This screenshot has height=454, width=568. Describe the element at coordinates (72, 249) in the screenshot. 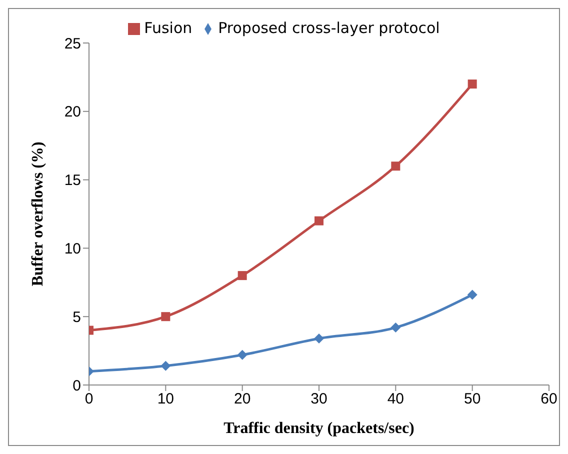

I see `y-tick-label: 10` at that location.